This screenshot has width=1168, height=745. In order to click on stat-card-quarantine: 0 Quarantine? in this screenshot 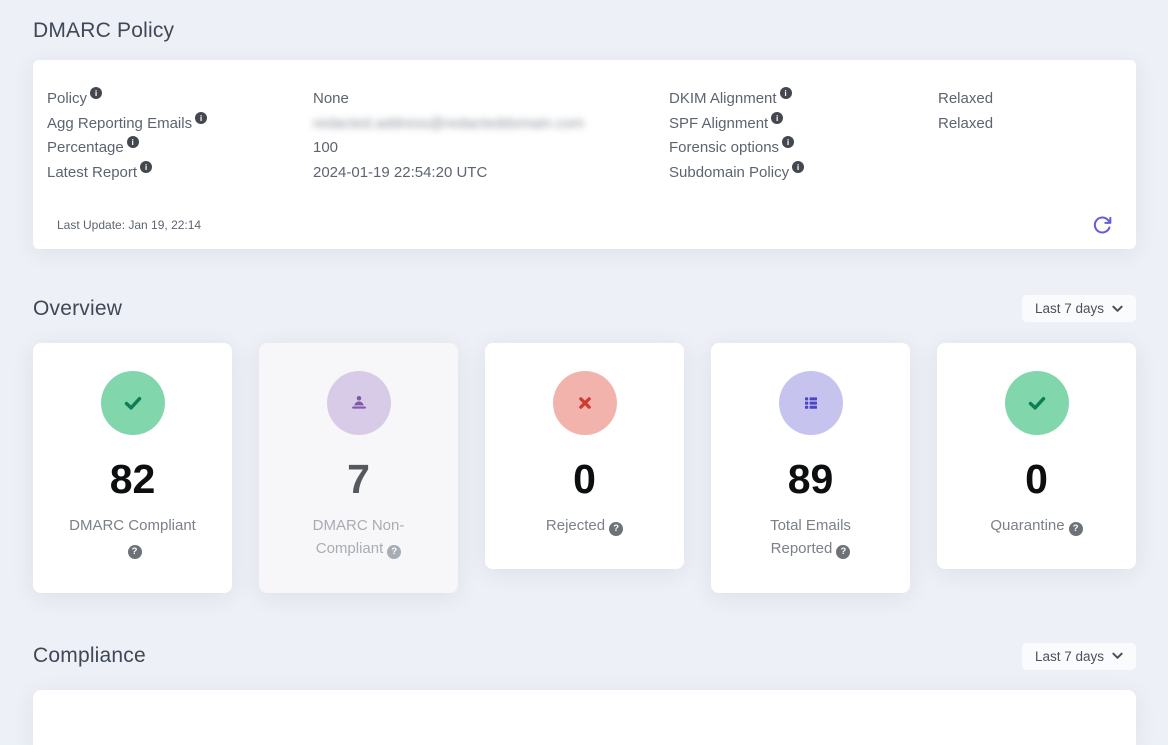, I will do `click(1036, 456)`.